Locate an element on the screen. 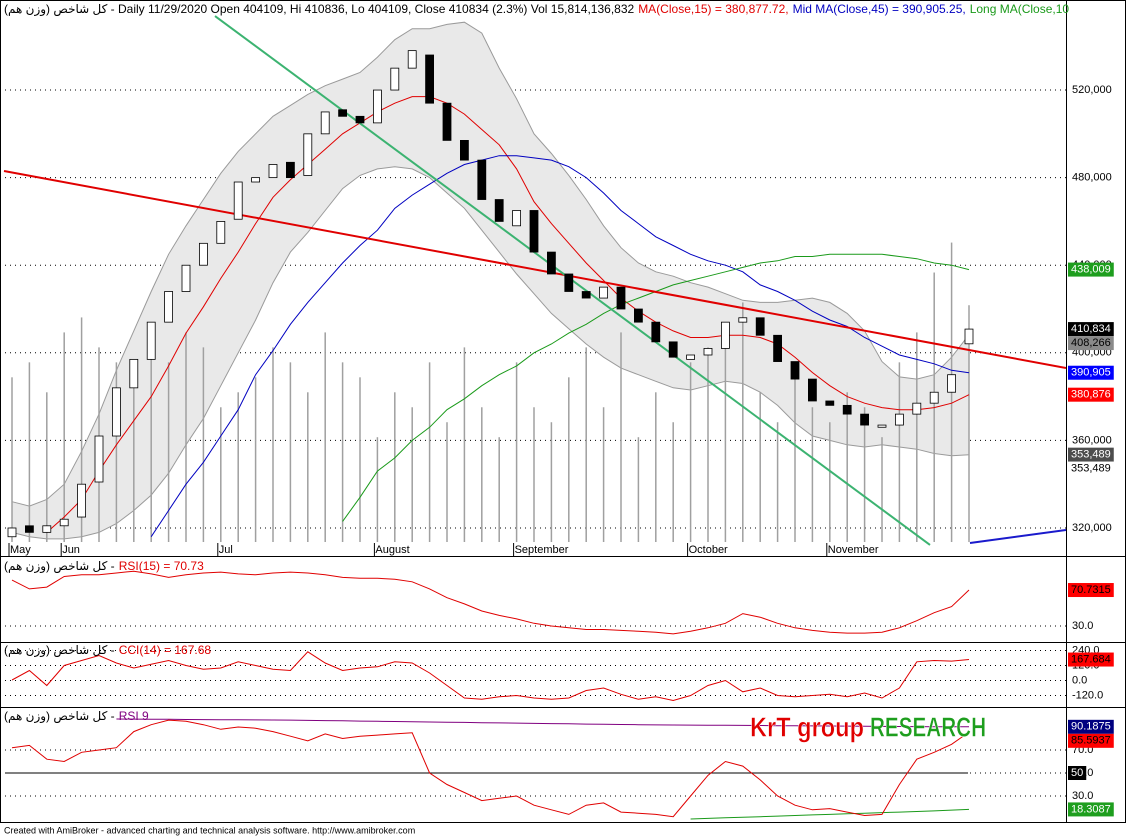  value-marker-label: 167.684 is located at coordinates (1091, 659).